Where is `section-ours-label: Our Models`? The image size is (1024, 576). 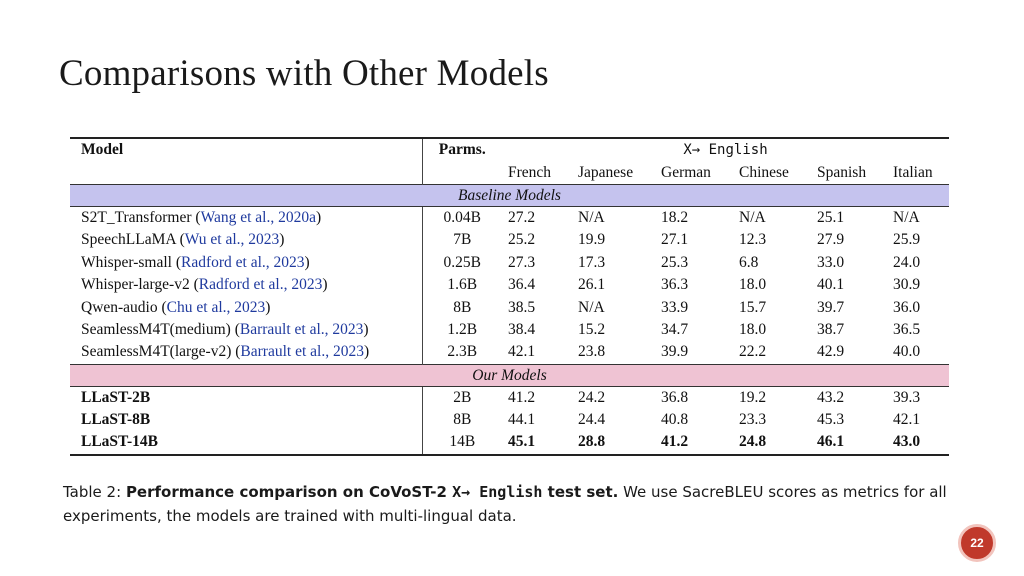 section-ours-label: Our Models is located at coordinates (509, 375).